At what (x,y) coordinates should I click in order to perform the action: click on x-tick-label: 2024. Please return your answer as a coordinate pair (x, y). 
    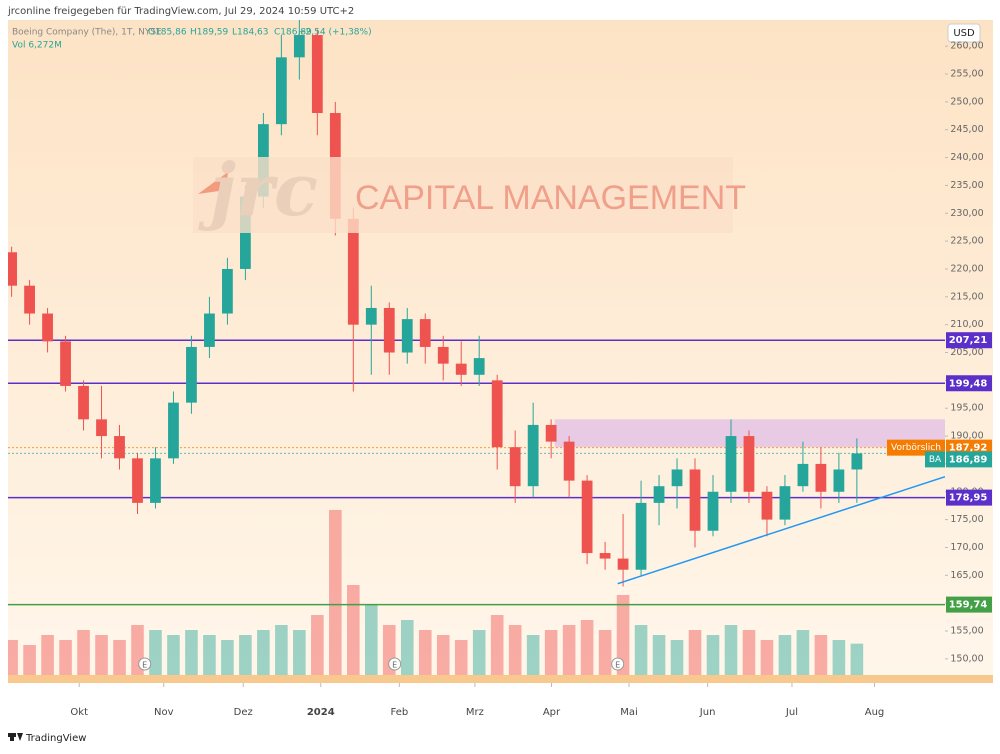
    Looking at the image, I should click on (321, 712).